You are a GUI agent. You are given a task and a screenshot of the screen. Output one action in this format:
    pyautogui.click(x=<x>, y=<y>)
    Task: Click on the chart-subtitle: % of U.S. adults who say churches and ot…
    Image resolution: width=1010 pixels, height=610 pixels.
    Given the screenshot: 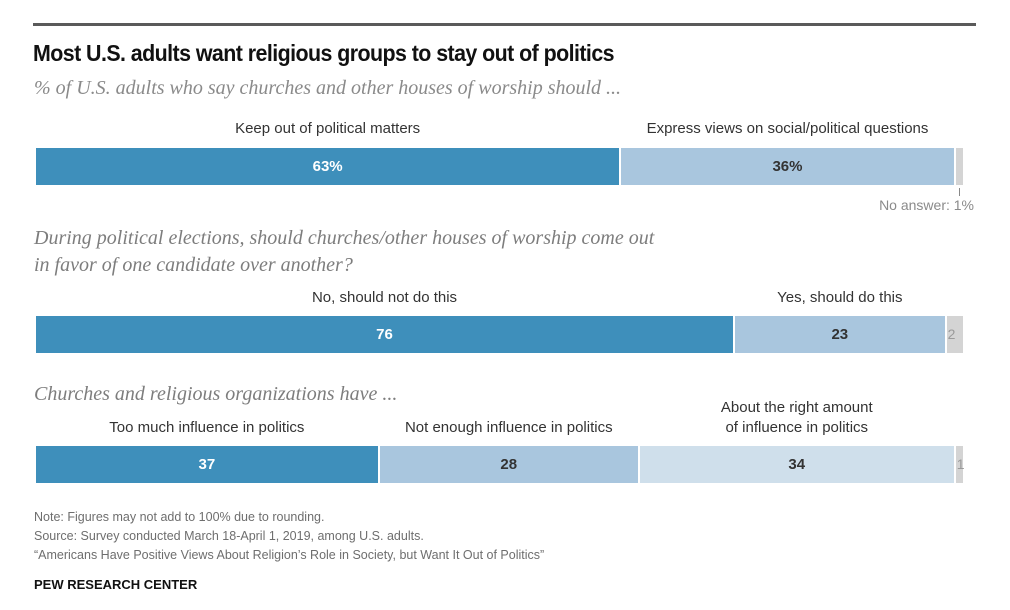 What is the action you would take?
    pyautogui.click(x=328, y=88)
    